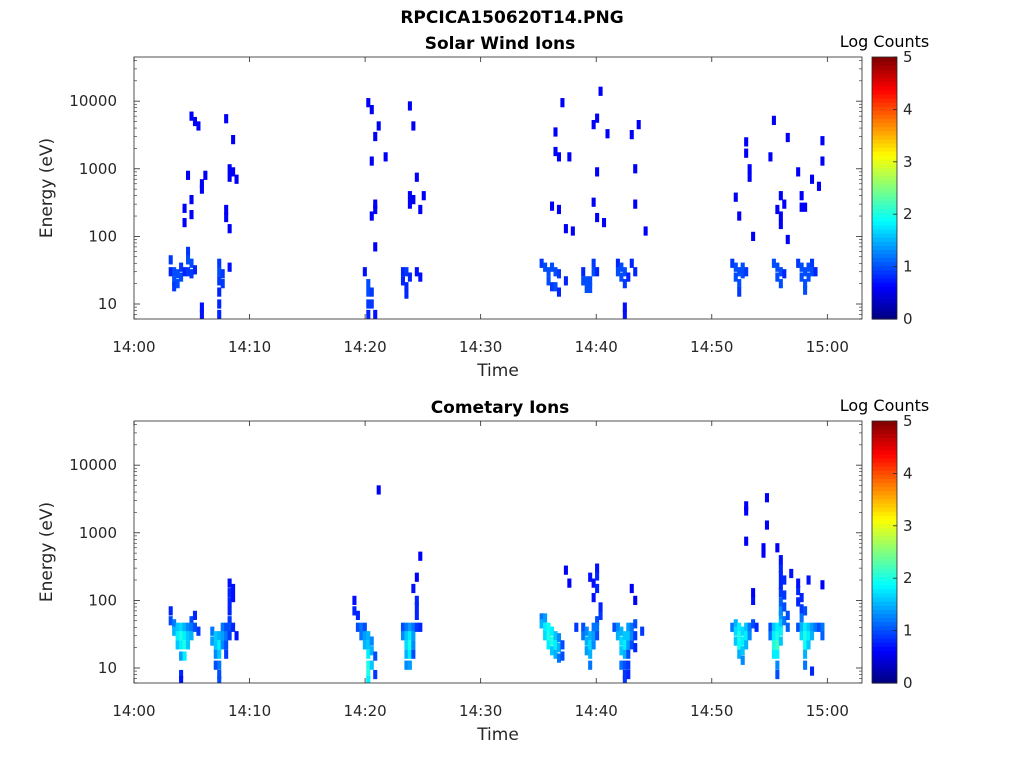 The image size is (1024, 768). Describe the element at coordinates (133, 347) in the screenshot. I see `x-tick-label: 14:00` at that location.